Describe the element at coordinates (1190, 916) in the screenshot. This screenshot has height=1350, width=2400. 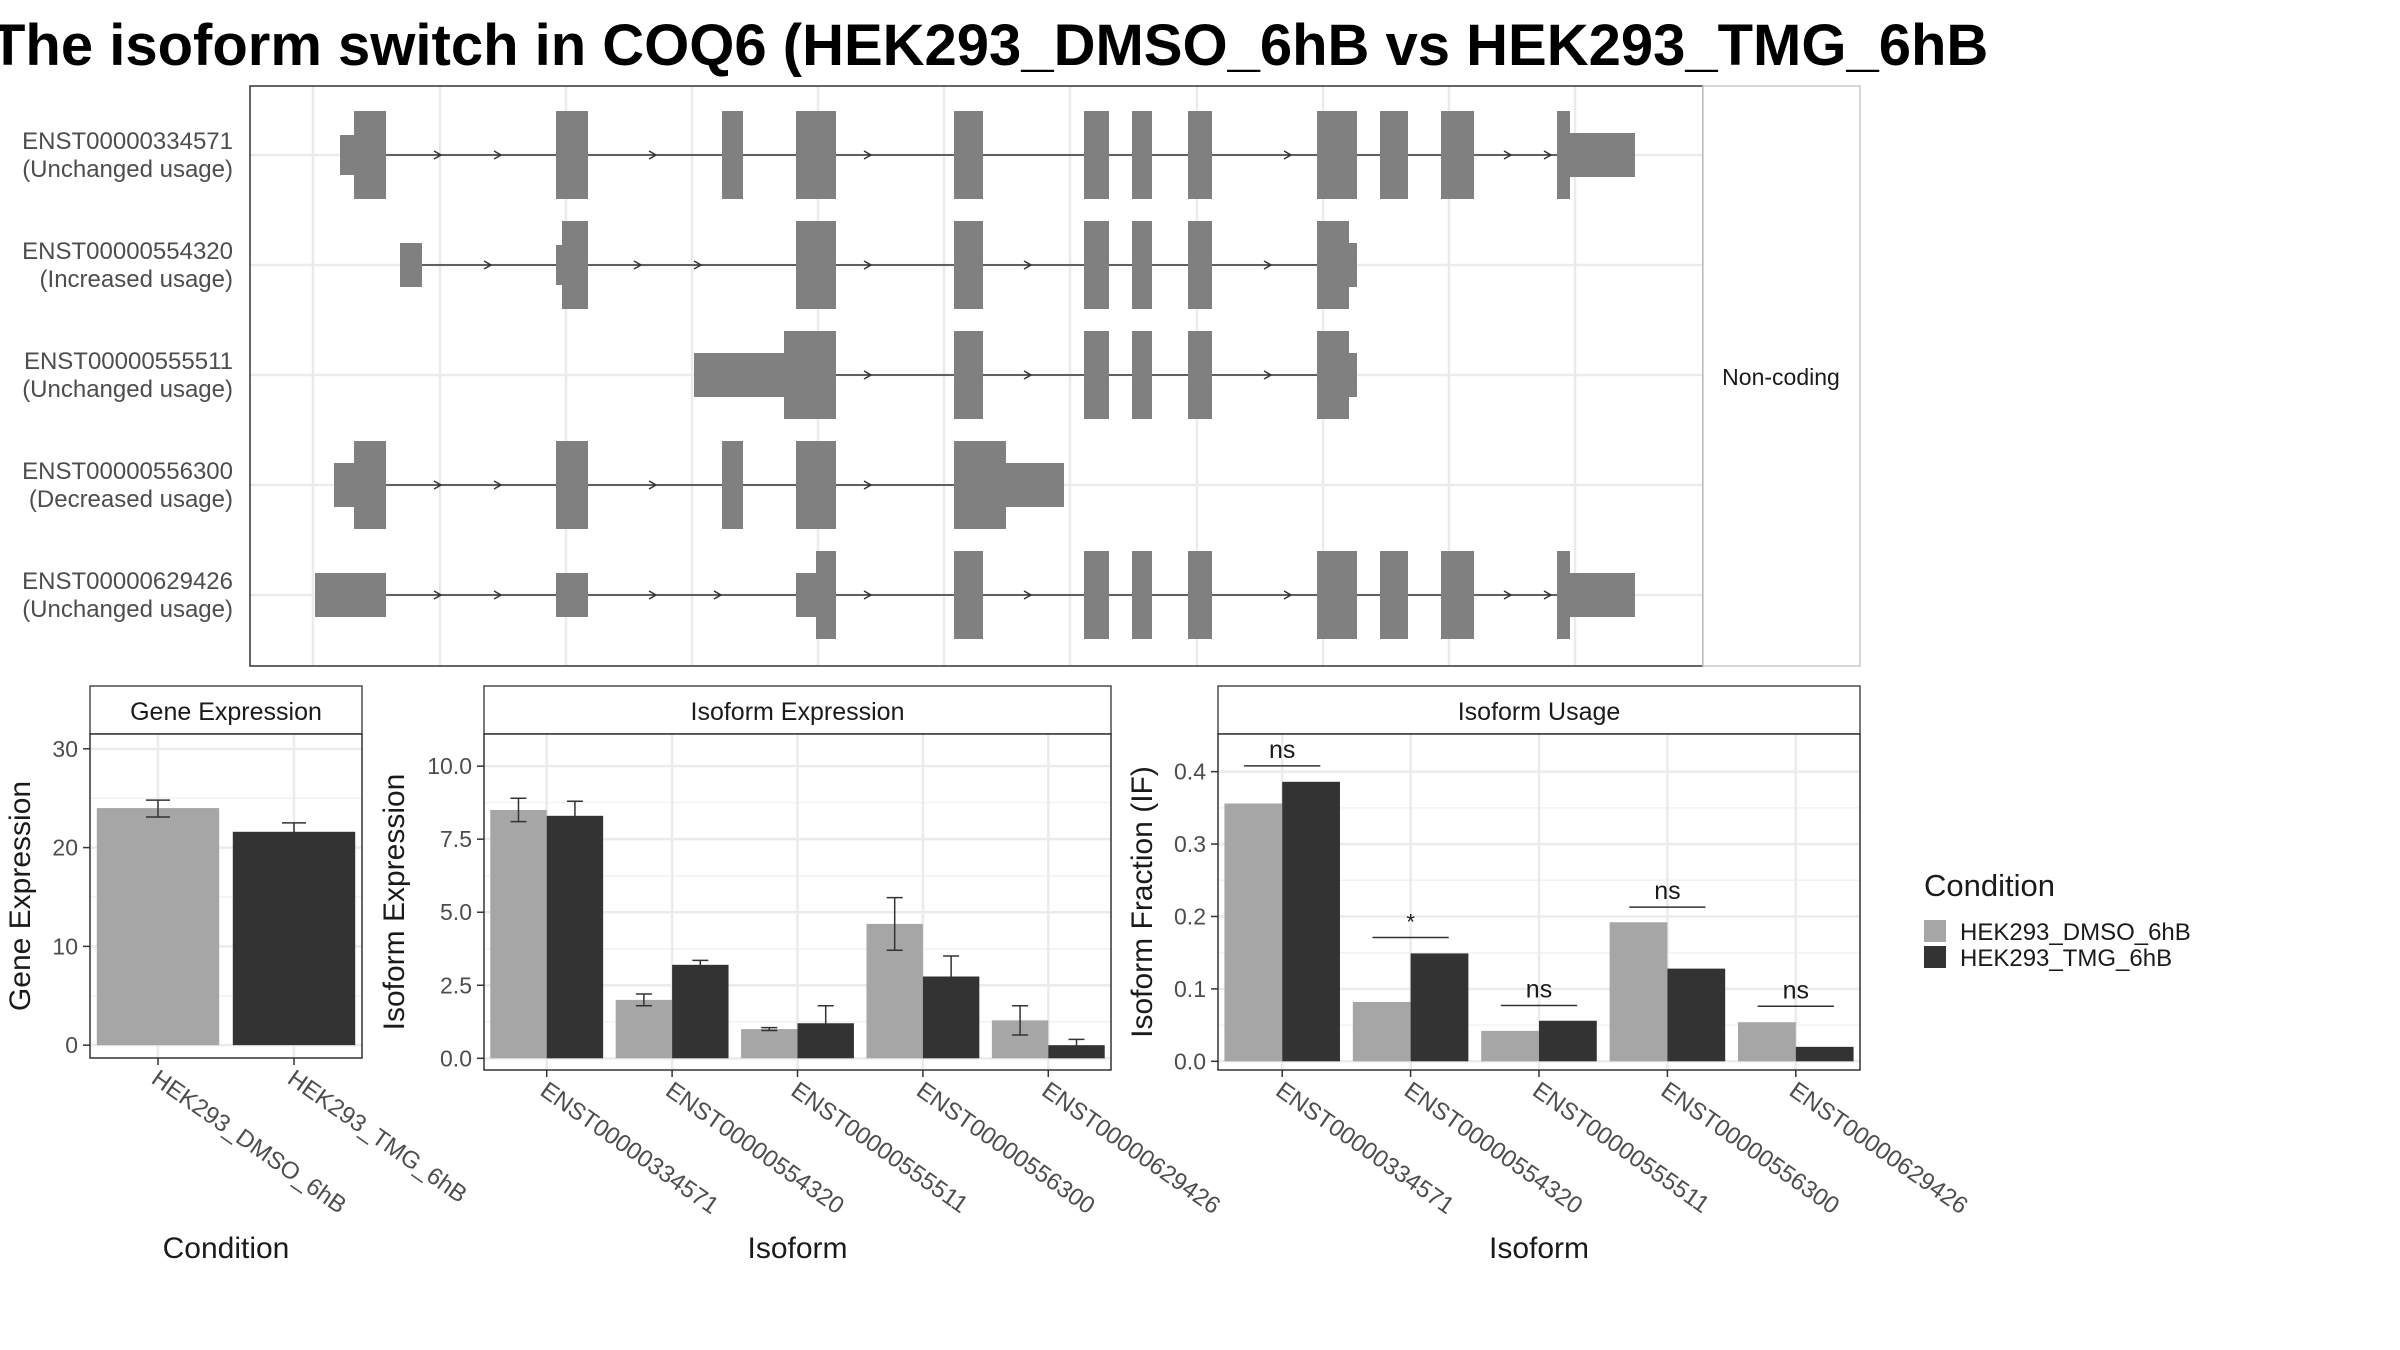
I see `y-tick-label: 0.2` at that location.